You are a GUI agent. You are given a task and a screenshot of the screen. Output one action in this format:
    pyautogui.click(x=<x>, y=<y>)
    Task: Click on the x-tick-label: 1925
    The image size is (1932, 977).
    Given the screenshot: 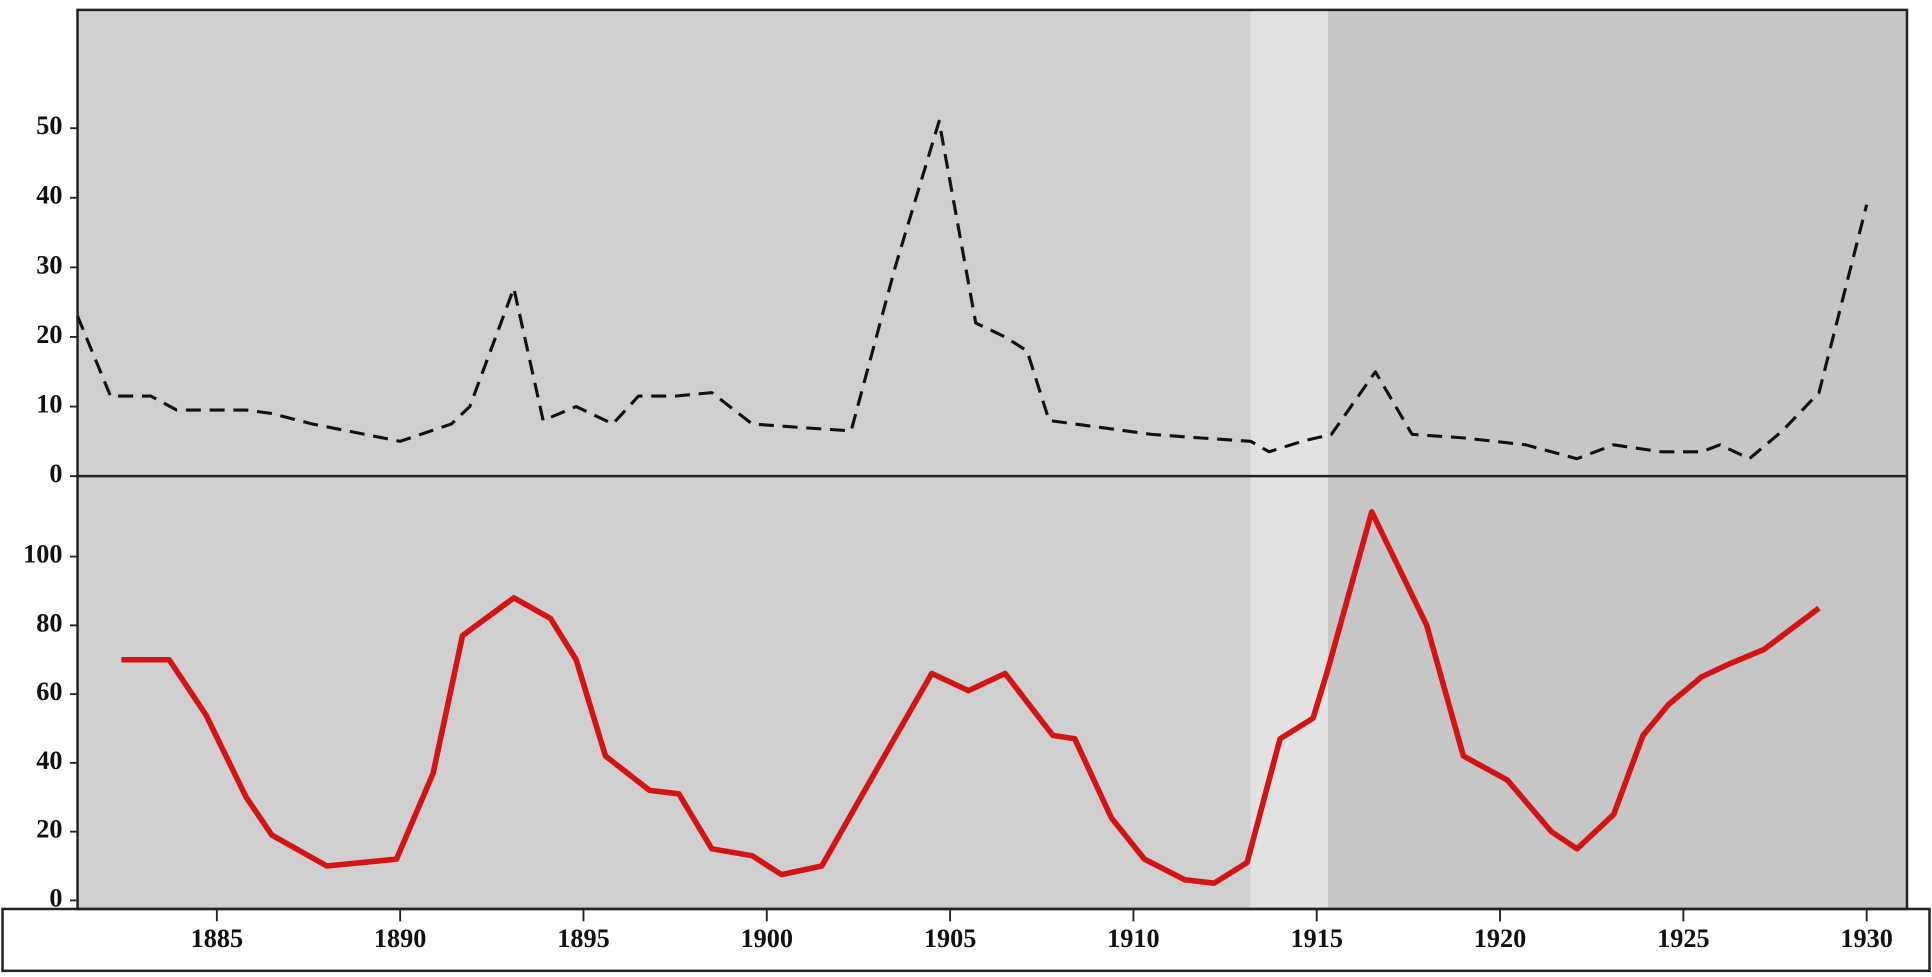 What is the action you would take?
    pyautogui.click(x=1683, y=938)
    